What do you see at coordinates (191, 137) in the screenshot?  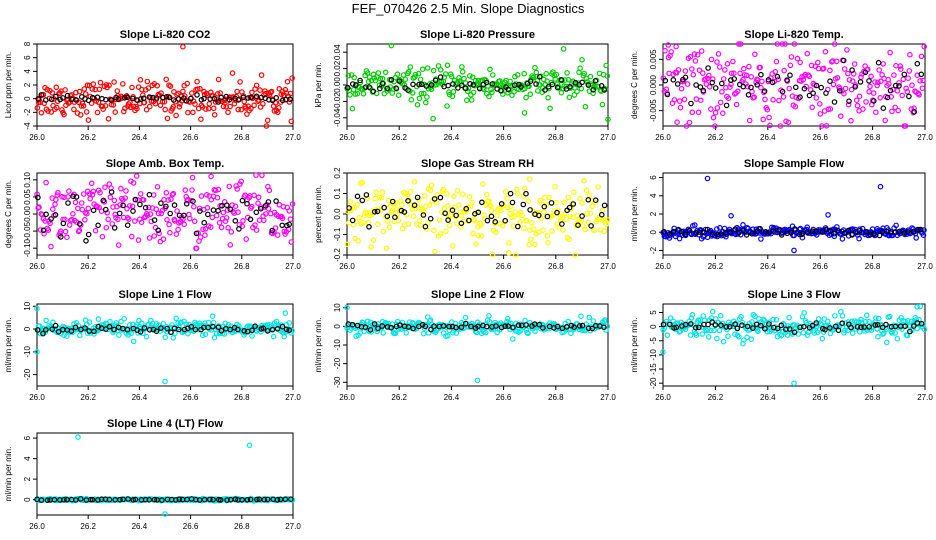 I see `x-tick-label: 26.6` at bounding box center [191, 137].